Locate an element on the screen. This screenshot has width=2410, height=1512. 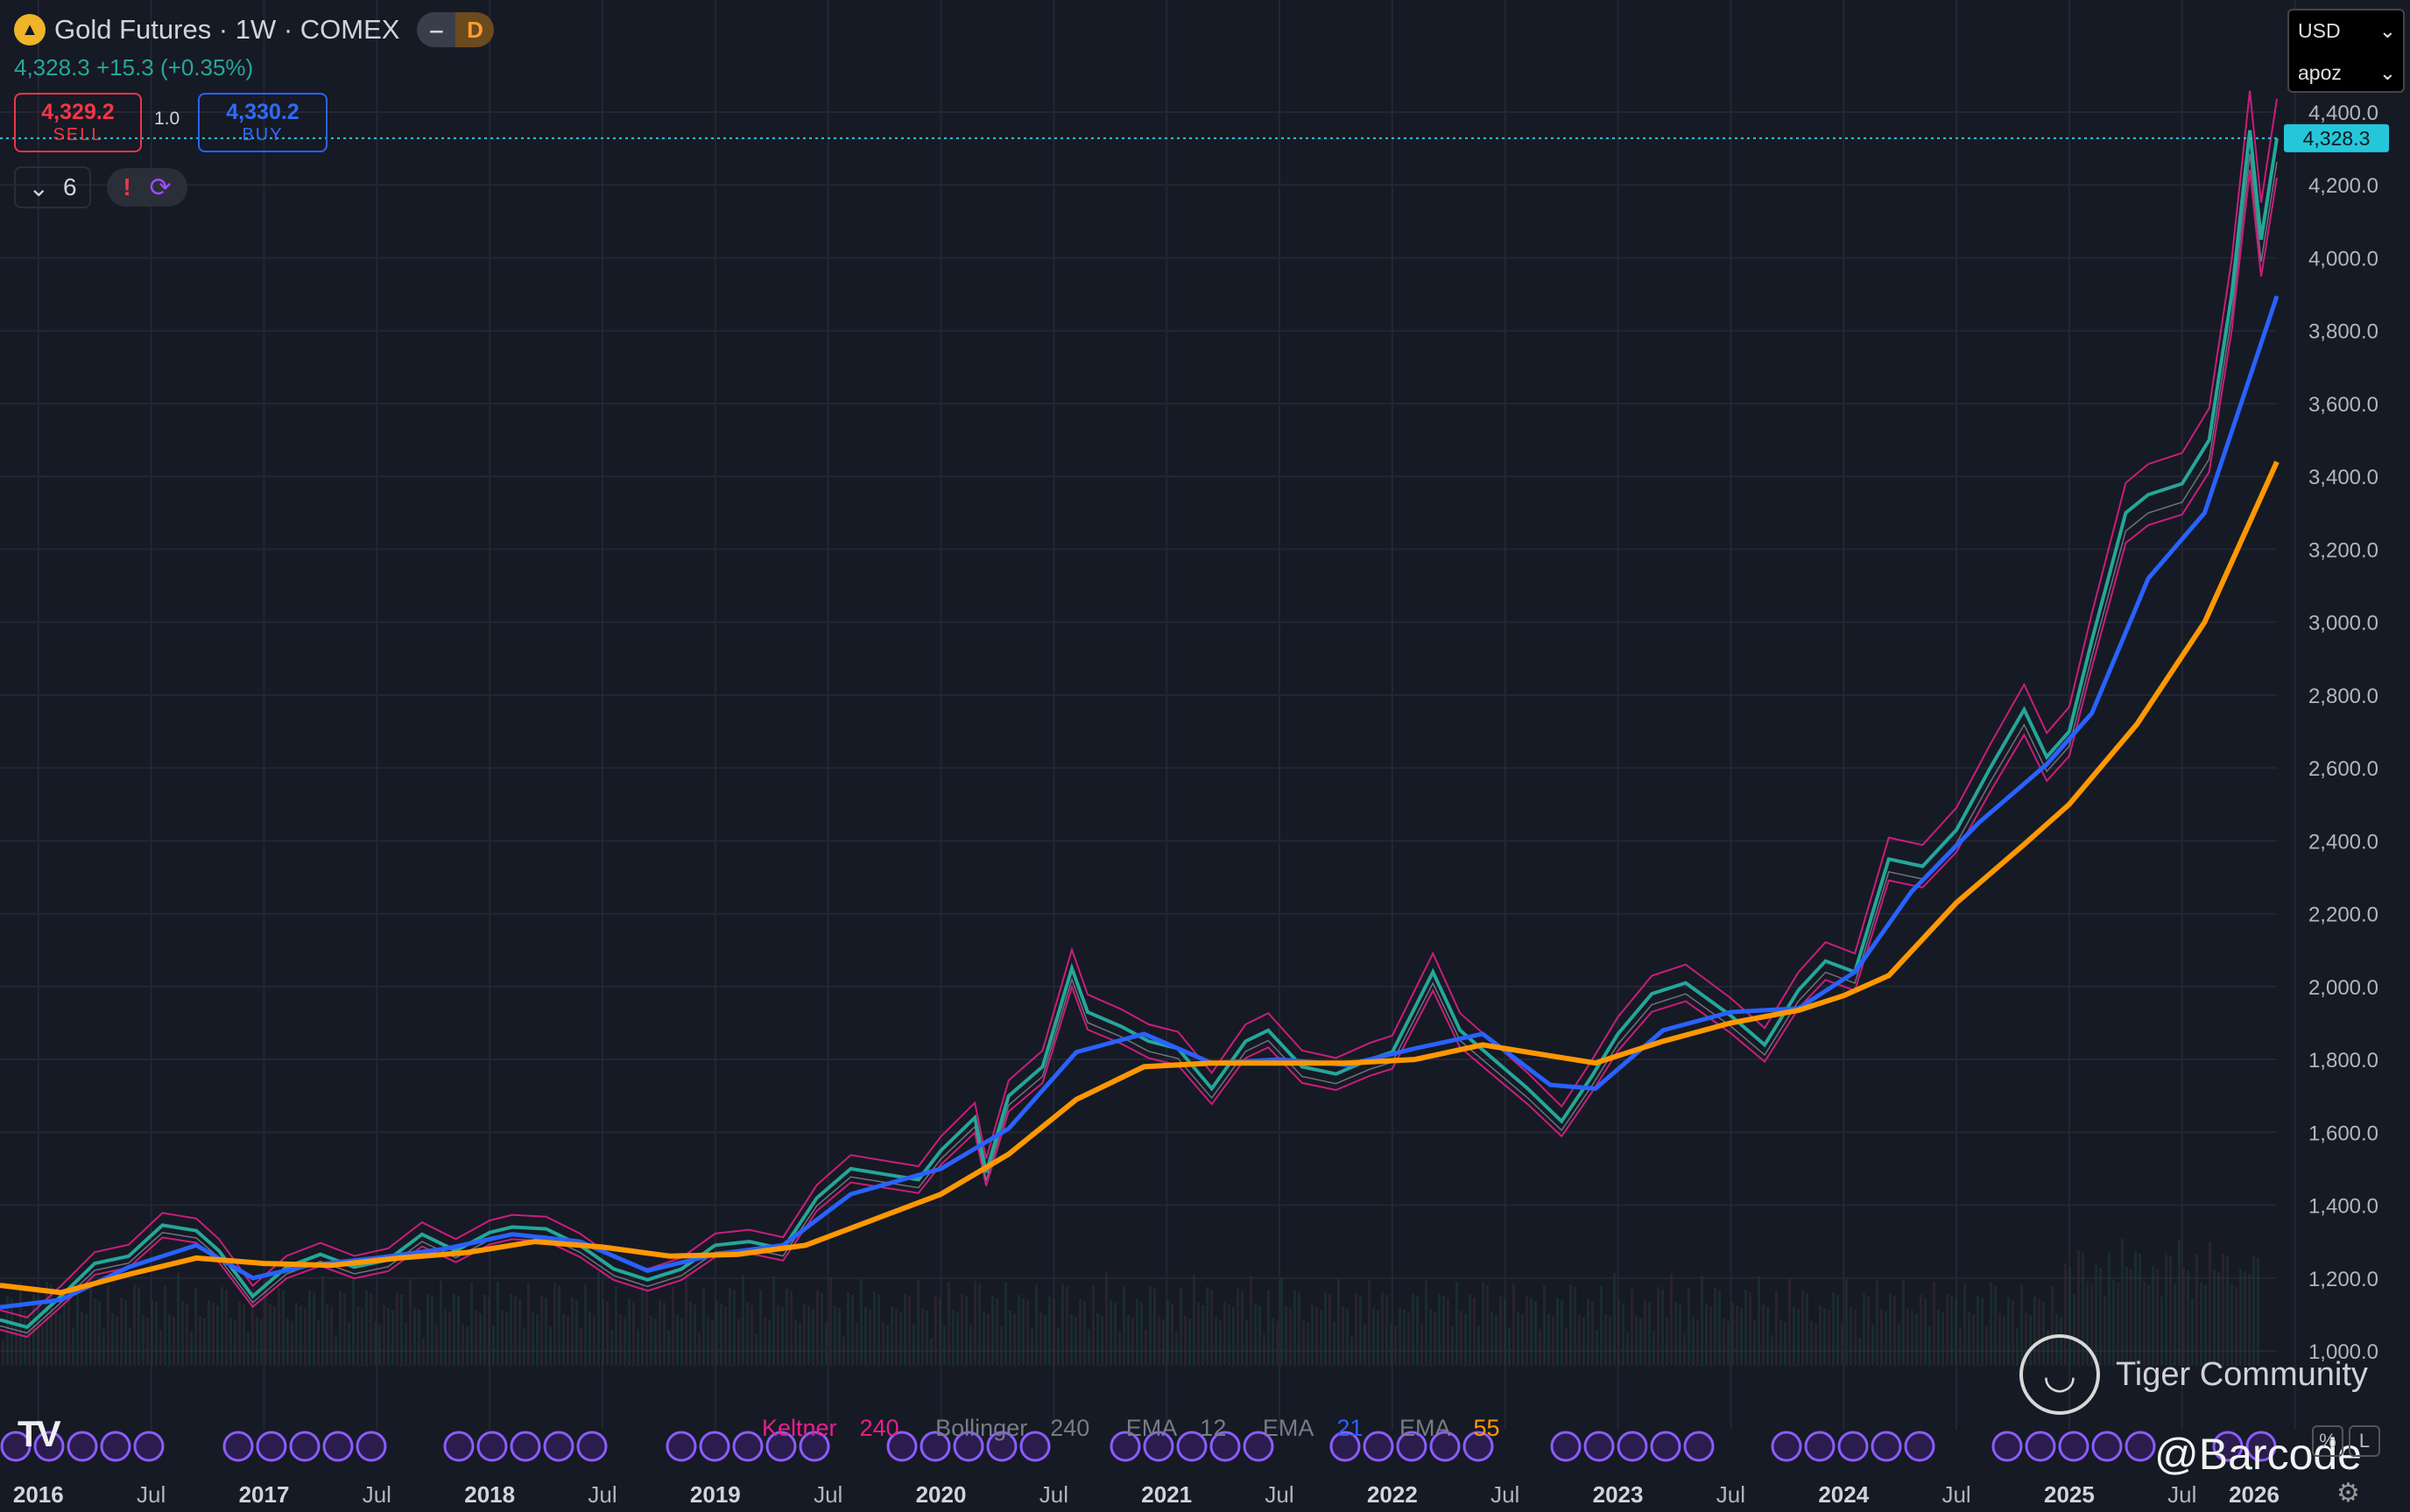
warning-icon: ! is located at coordinates (127, 186).